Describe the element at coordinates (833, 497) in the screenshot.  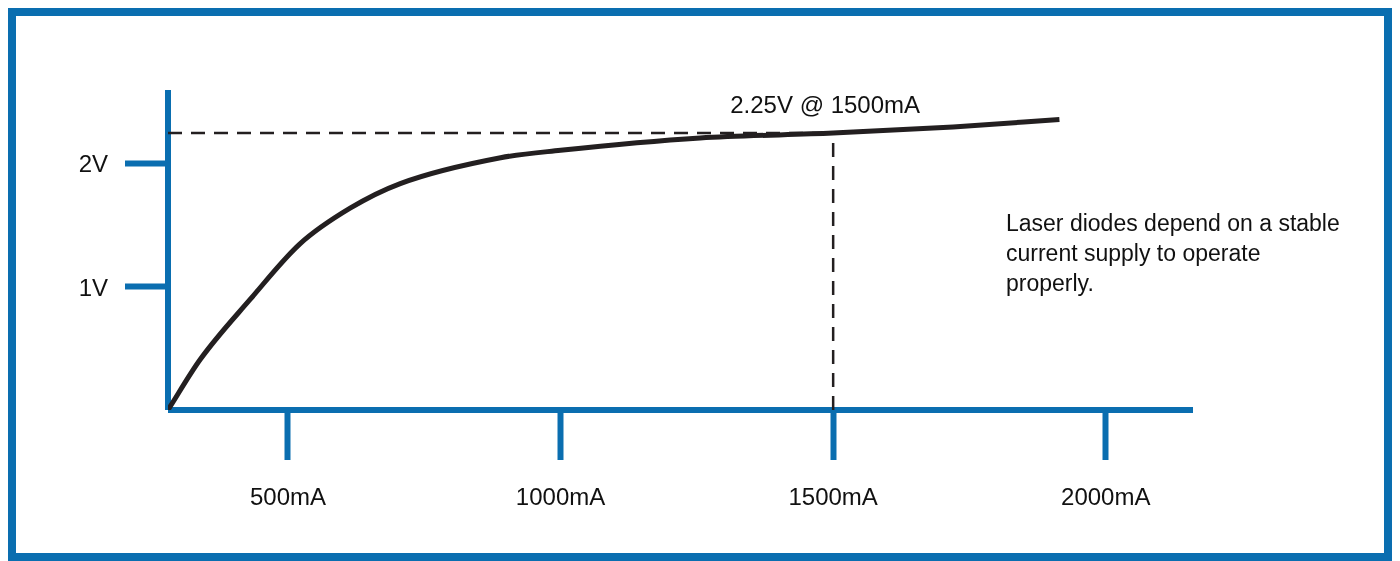
I see `x-tick-label: 1500mA` at that location.